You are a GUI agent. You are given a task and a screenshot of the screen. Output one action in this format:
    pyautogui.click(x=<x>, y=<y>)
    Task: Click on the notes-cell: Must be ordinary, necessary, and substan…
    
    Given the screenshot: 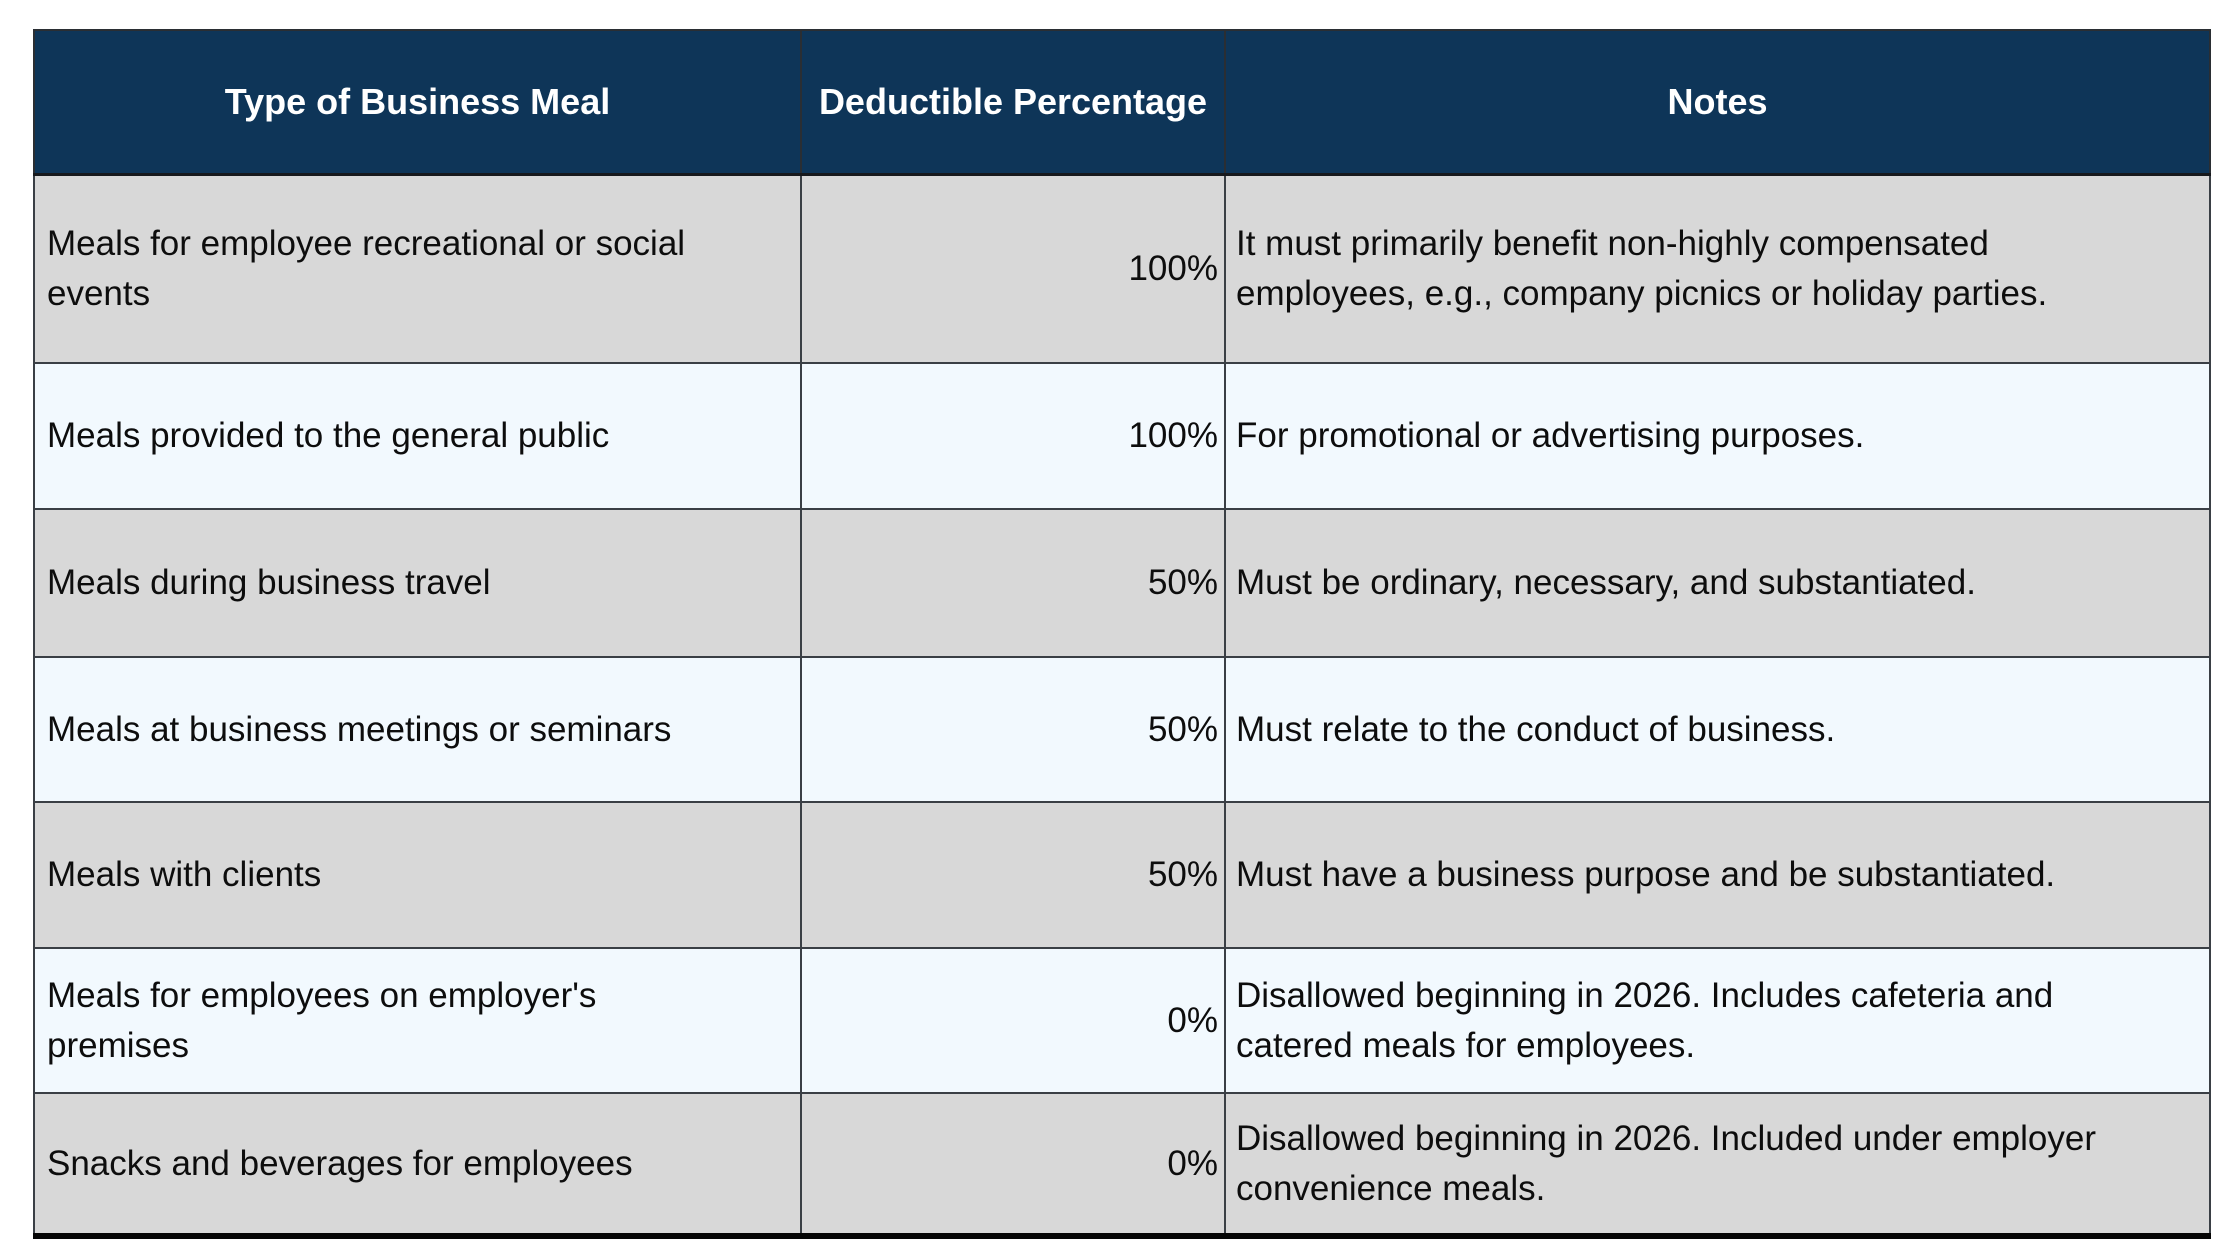 What is the action you would take?
    pyautogui.click(x=1717, y=583)
    